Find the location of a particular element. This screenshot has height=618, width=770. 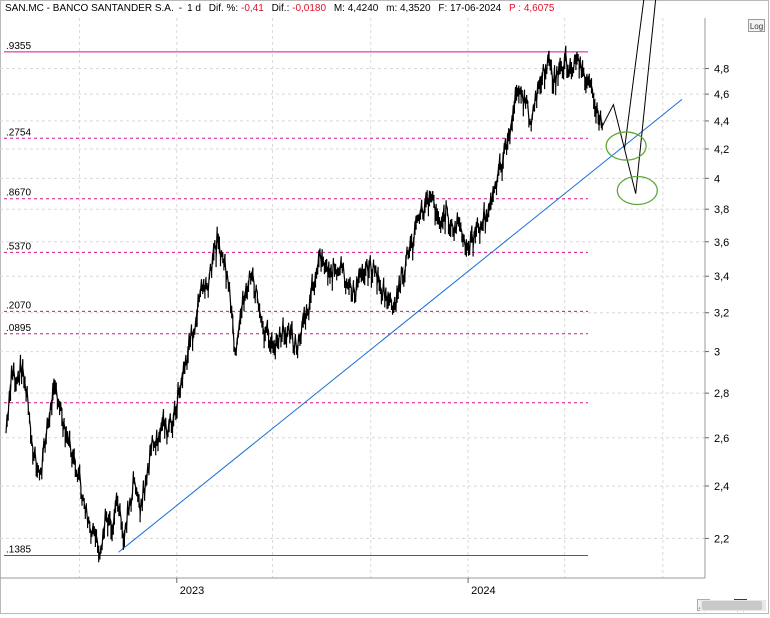

fib-level-label: .8670 is located at coordinates (18, 193).